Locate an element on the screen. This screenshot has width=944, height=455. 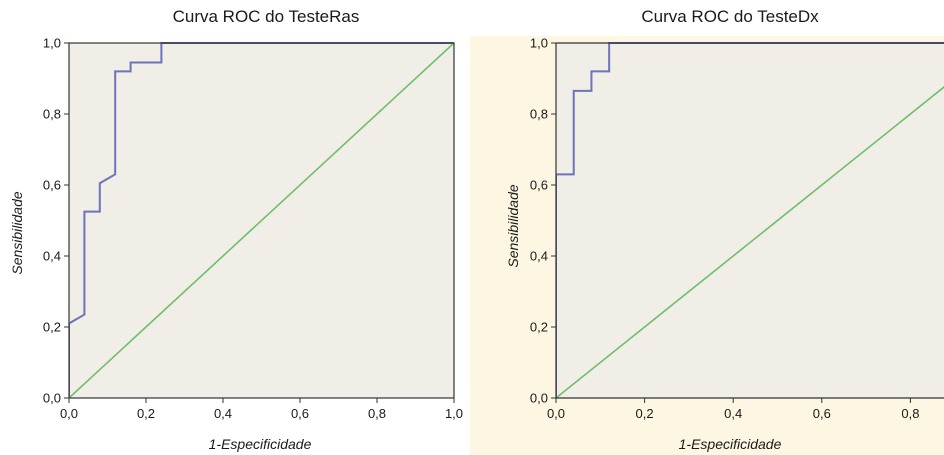
x-tick-label: 1,0 is located at coordinates (454, 413).